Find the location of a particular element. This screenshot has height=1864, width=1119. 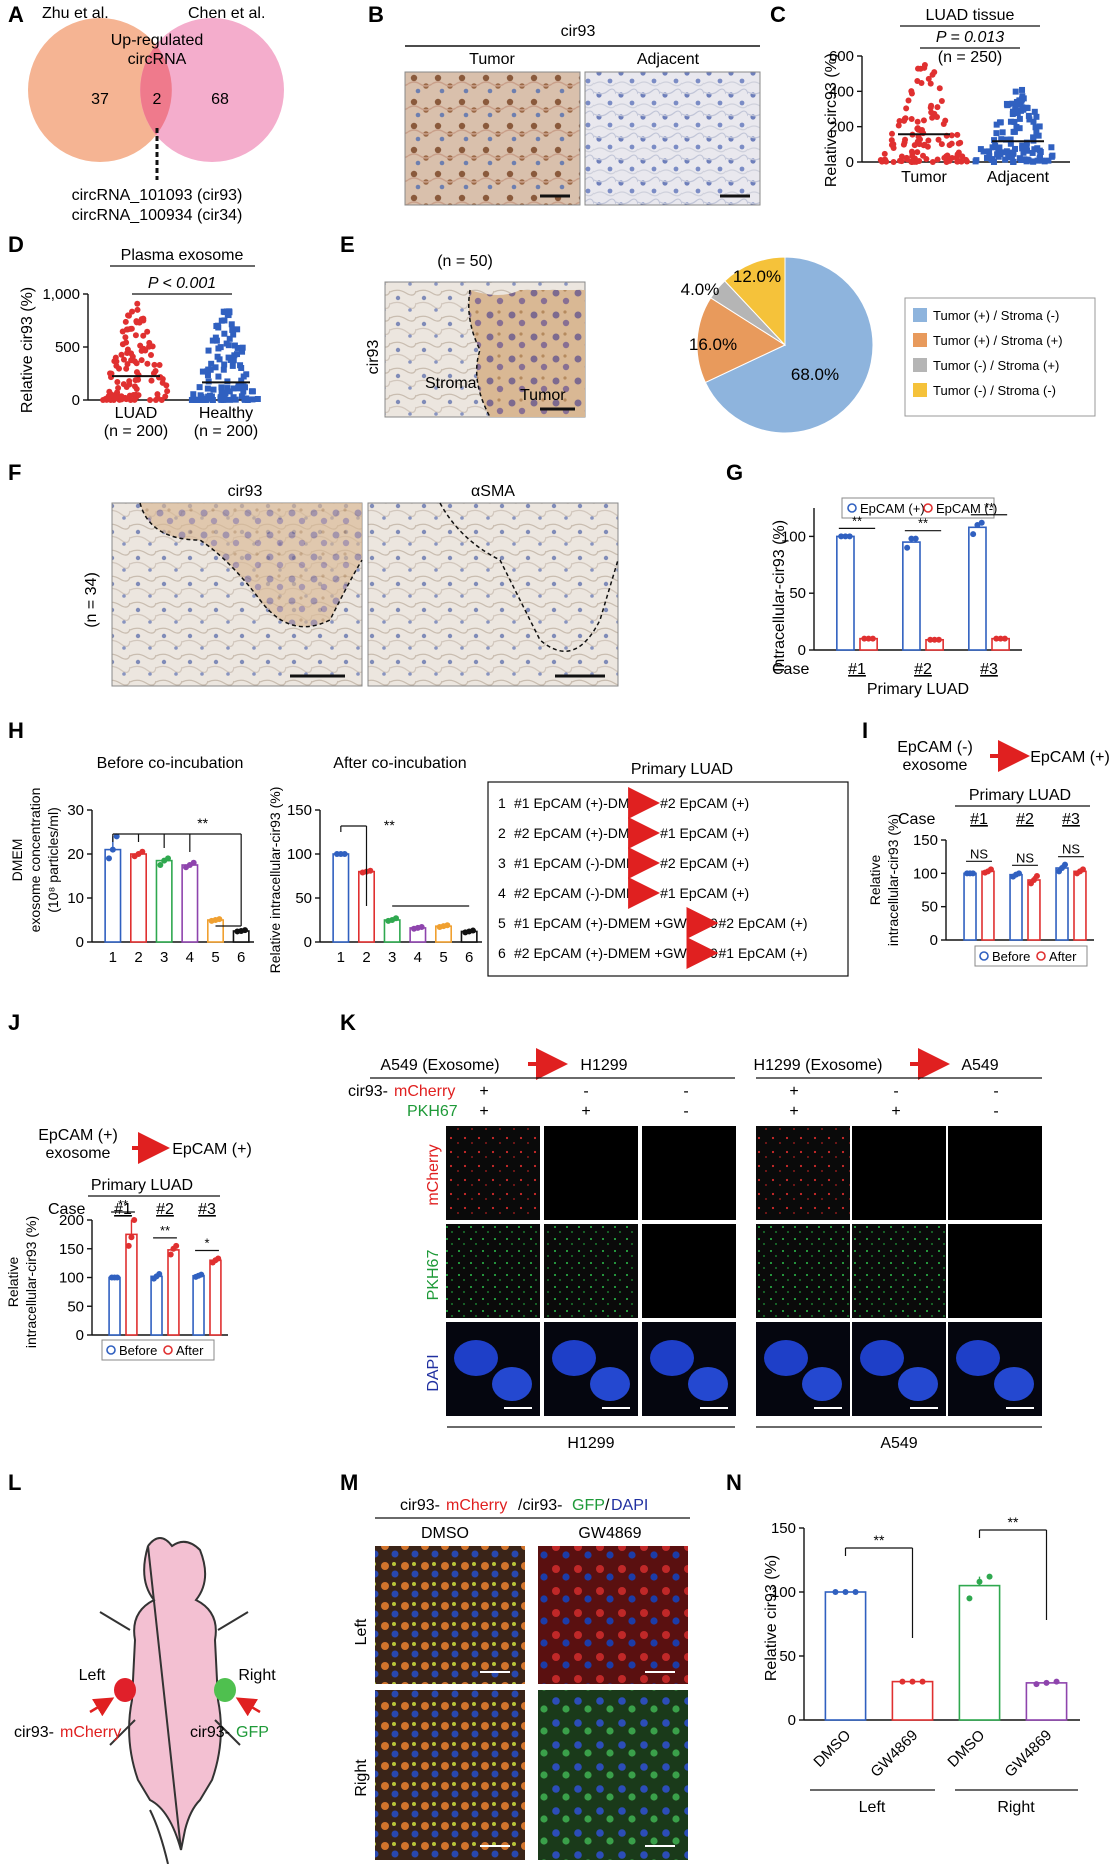

c-y-tick-label: 0 is located at coordinates (850, 162).